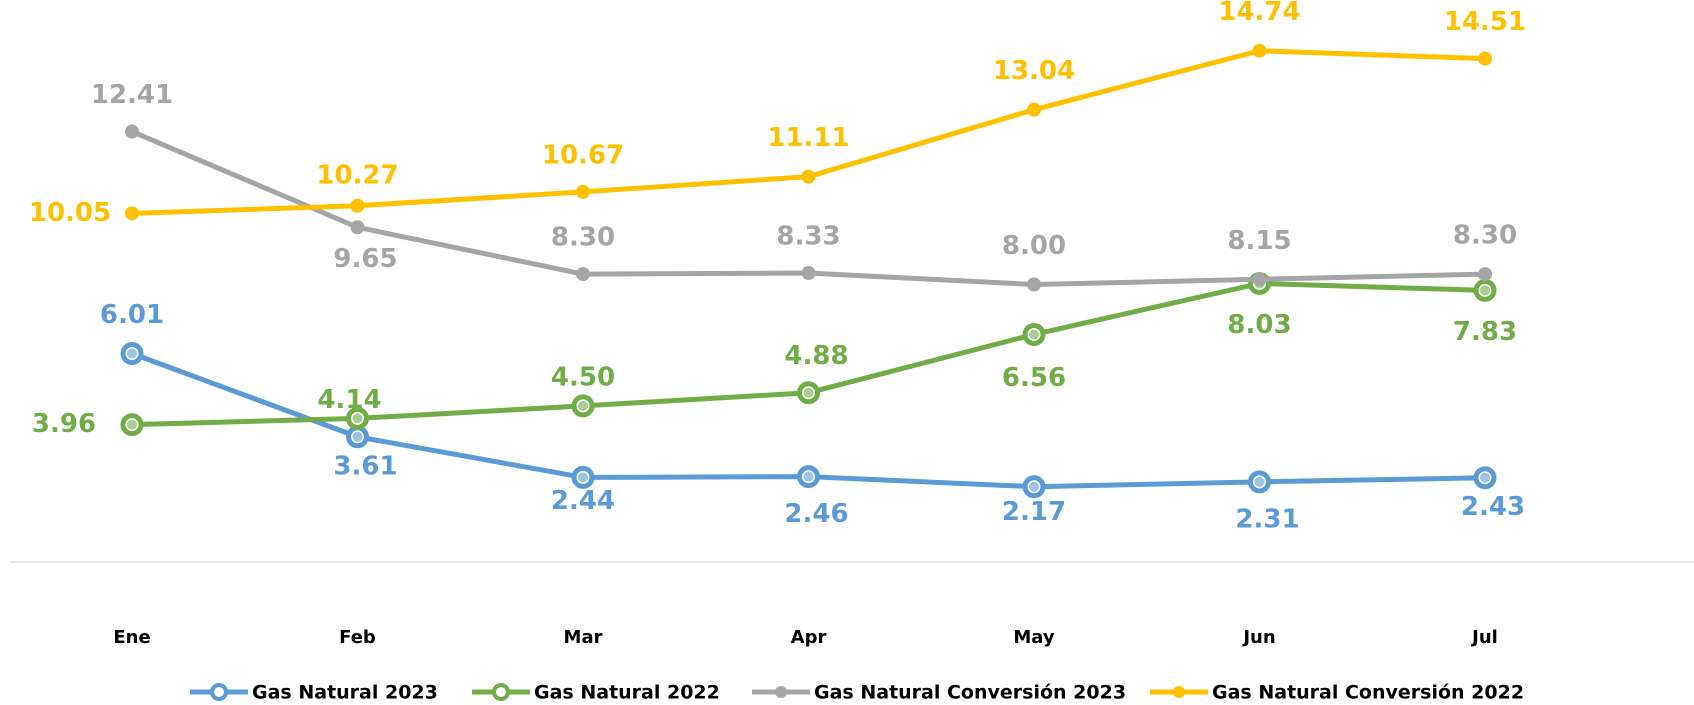  I want to click on legend-label: Gas Natural Conversión 2023, so click(970, 693).